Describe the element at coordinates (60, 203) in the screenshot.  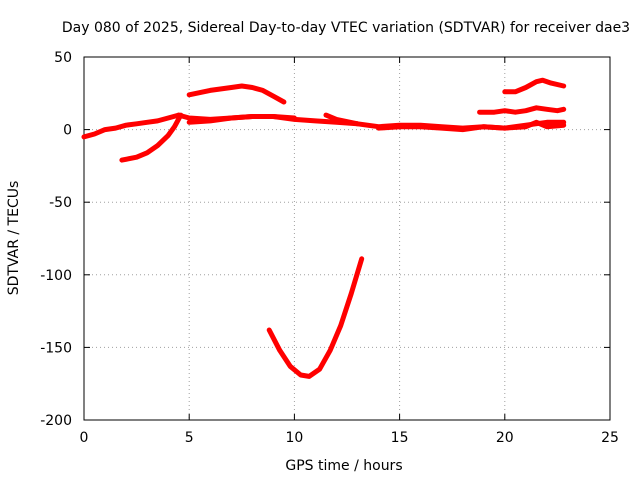
I see `y-tick-label: -50` at that location.